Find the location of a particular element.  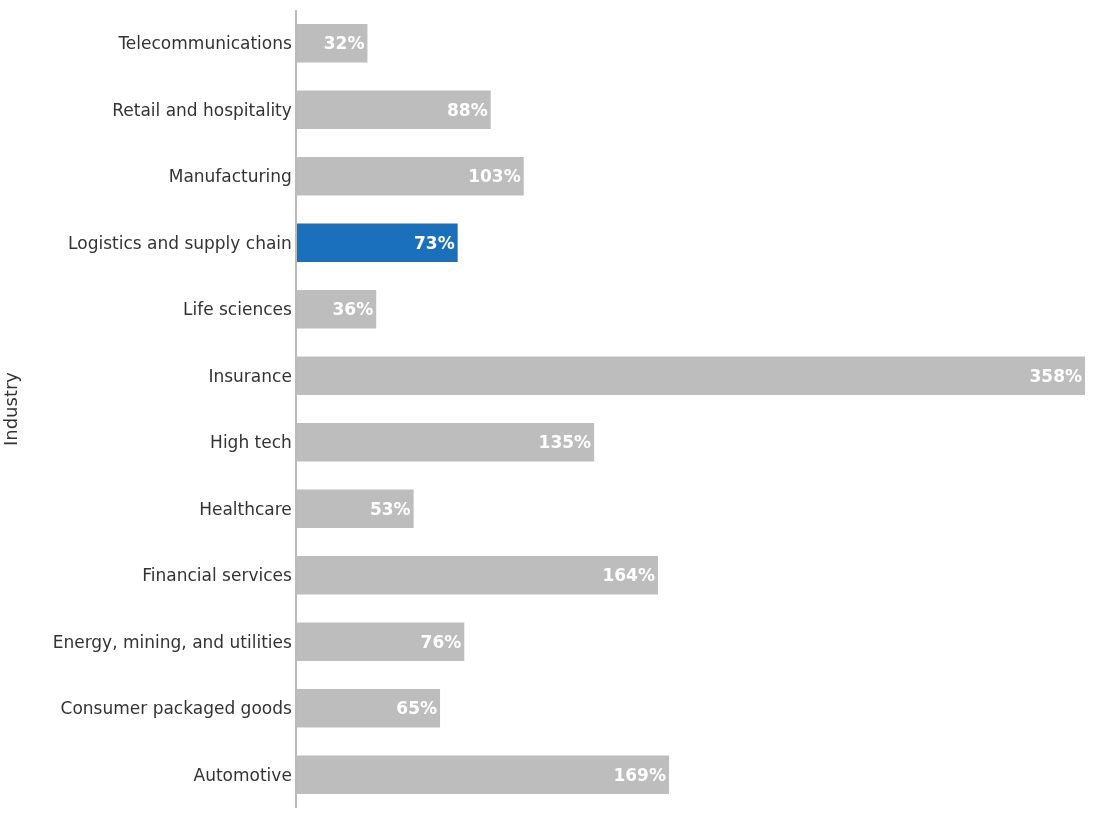

bar is located at coordinates (377, 243).